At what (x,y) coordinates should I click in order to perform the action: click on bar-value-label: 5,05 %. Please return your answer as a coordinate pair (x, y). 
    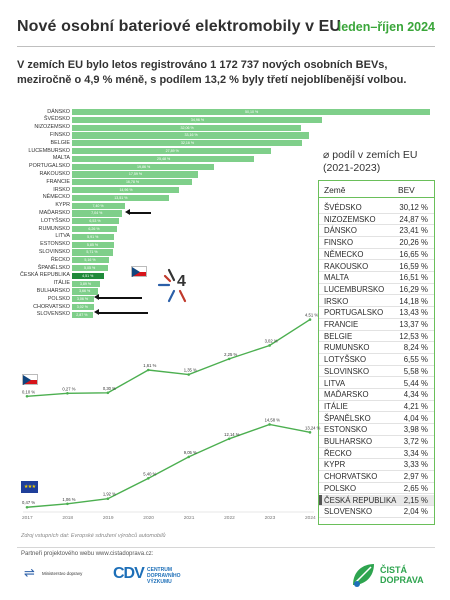
    Looking at the image, I should click on (90, 268).